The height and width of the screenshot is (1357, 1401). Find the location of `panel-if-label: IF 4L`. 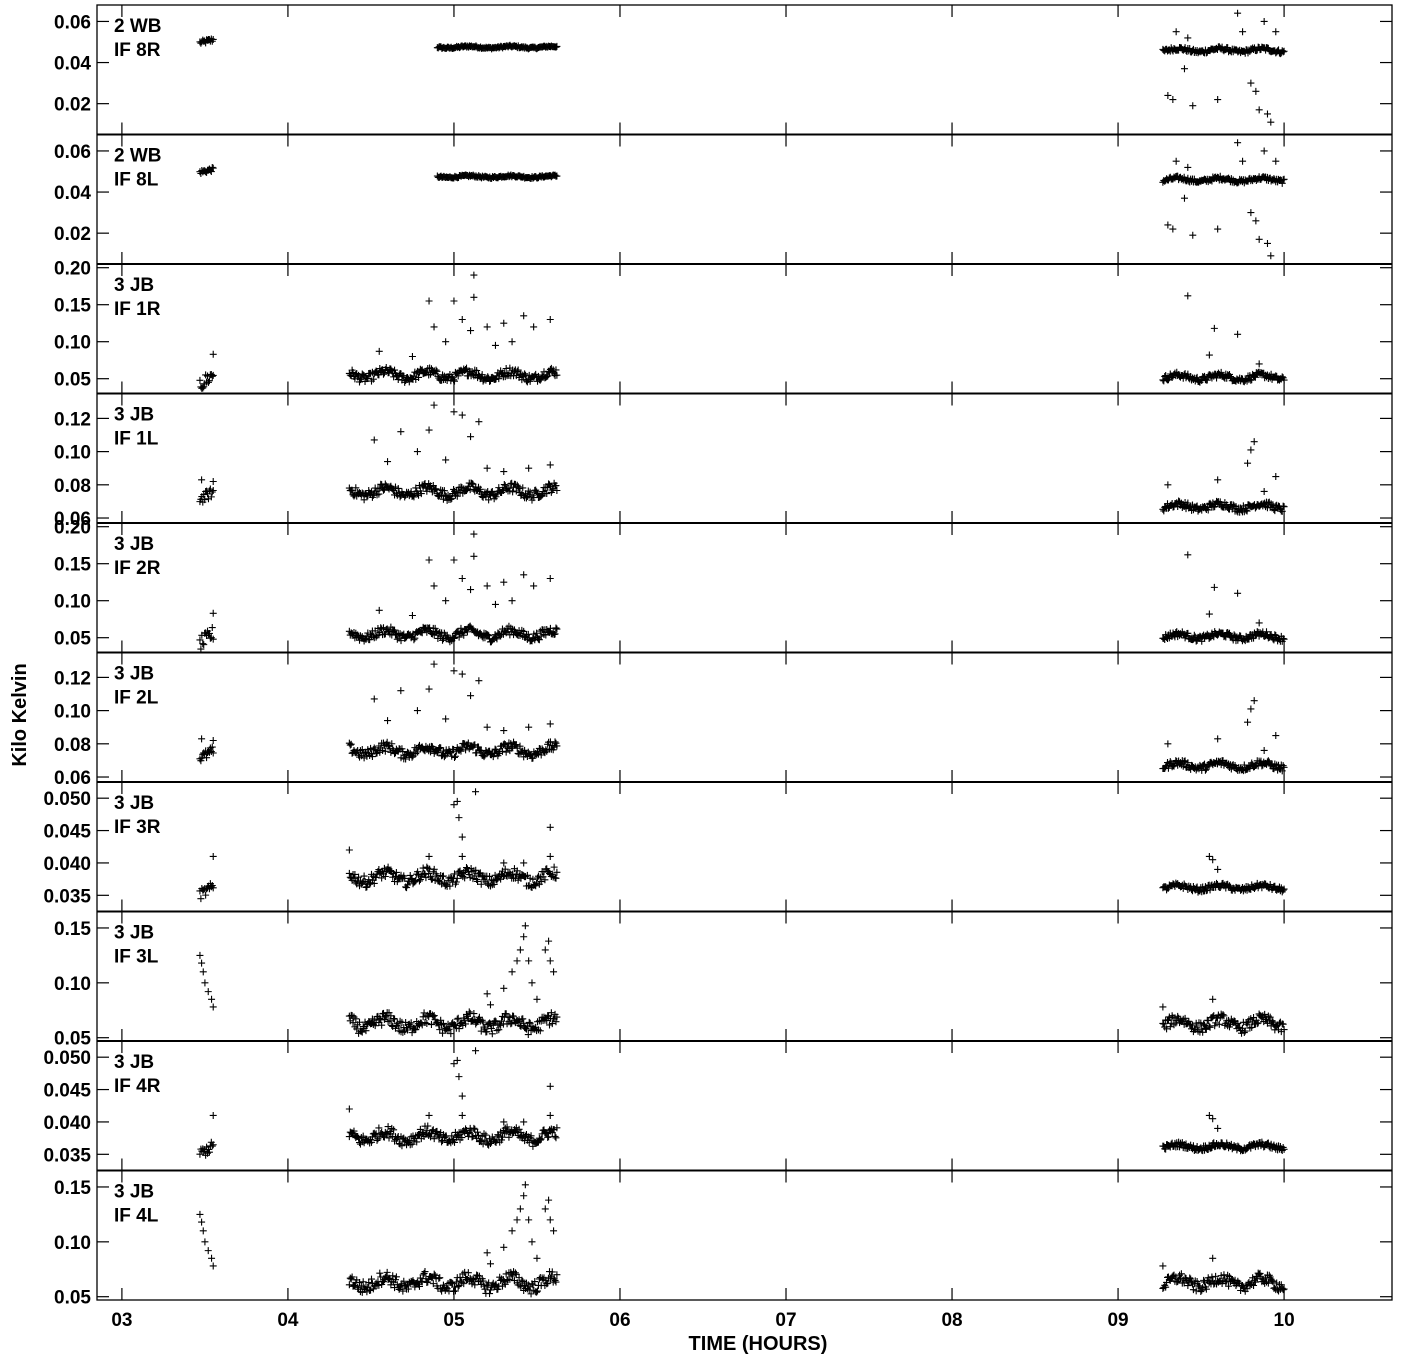

panel-if-label: IF 4L is located at coordinates (136, 1216).